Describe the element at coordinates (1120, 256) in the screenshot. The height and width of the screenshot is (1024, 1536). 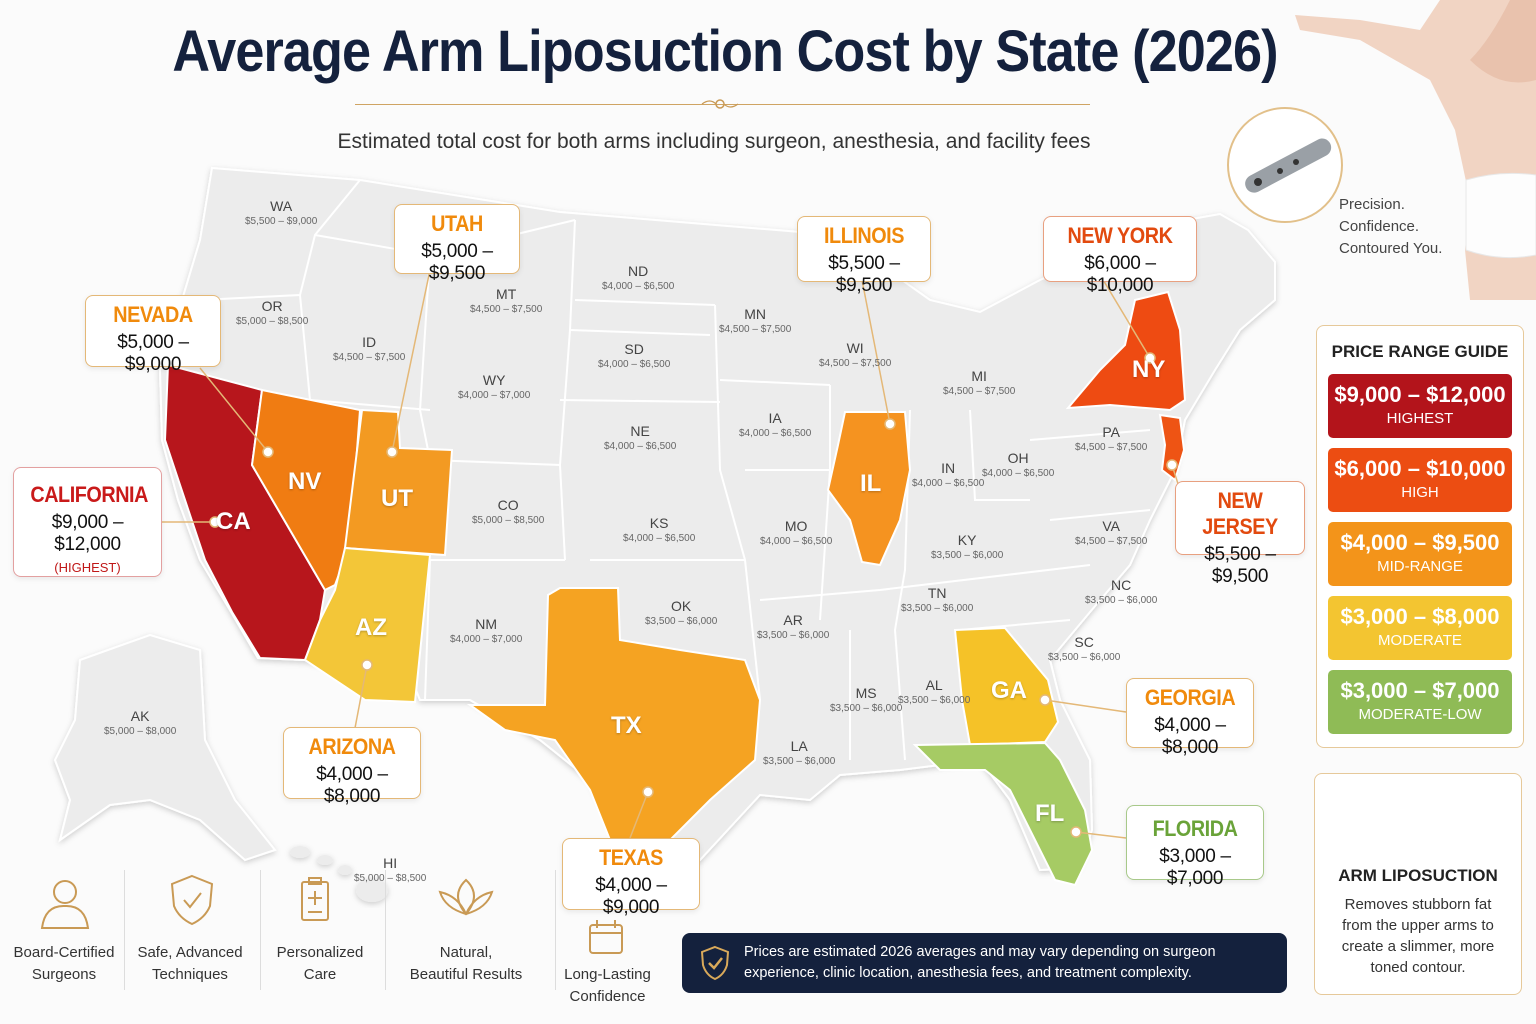
I see `callout-new-york: NEW YORK $6,000 – $10,000` at that location.